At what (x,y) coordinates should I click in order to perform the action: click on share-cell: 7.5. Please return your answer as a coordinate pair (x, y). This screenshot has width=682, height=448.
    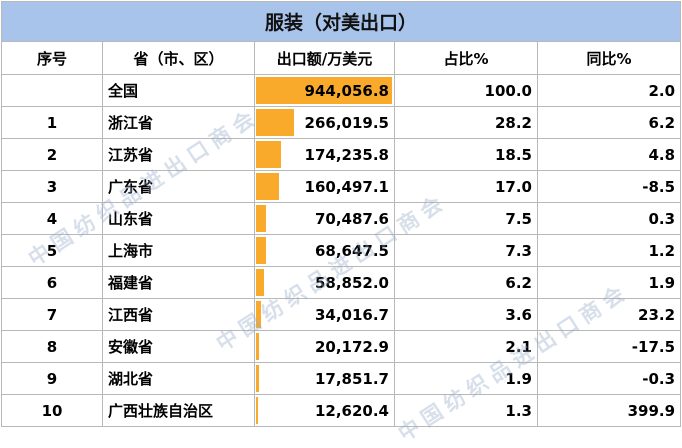
    Looking at the image, I should click on (466, 218).